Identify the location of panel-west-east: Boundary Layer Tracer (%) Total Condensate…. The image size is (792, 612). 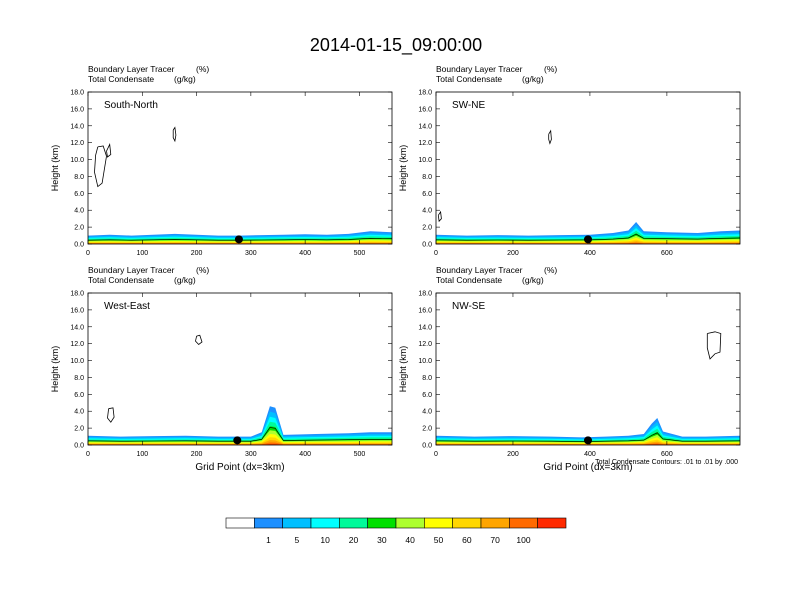
(221, 369).